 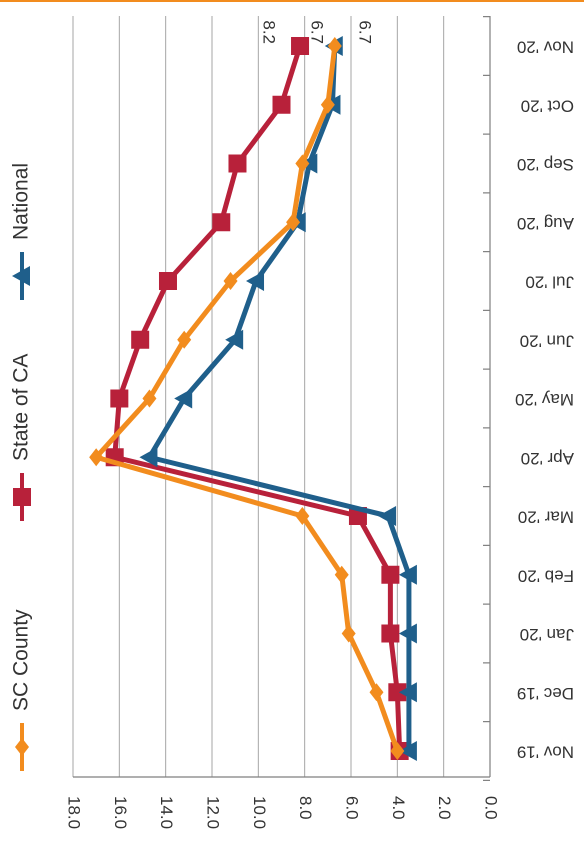 I want to click on y-tick-label-14-0: 14.0, so click(x=166, y=812).